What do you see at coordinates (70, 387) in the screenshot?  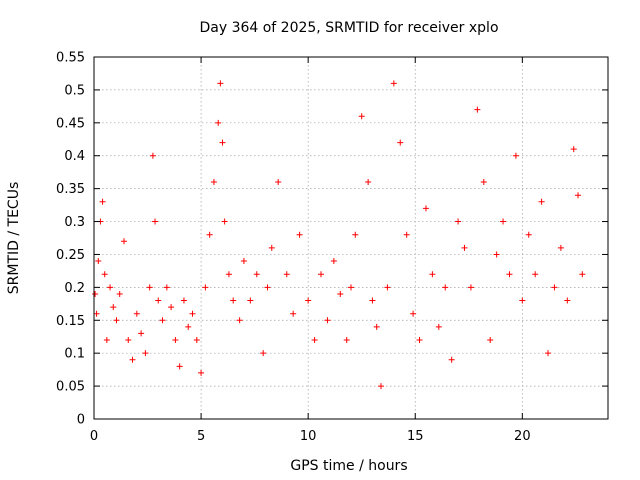 I see `y-tick-label: 0.05` at bounding box center [70, 387].